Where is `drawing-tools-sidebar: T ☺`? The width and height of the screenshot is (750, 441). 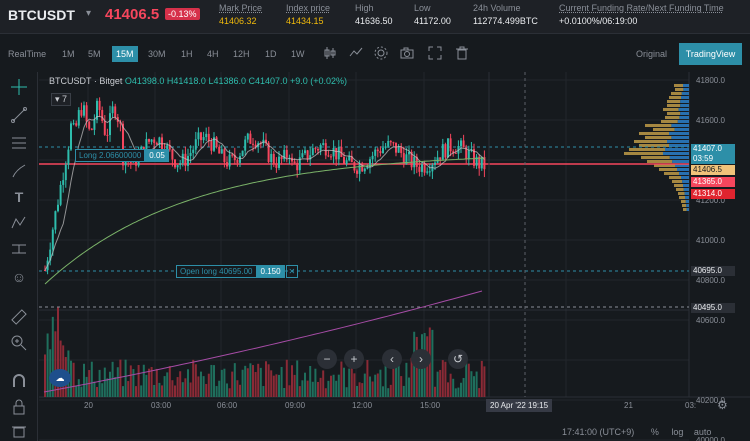 drawing-tools-sidebar: T ☺ is located at coordinates (19, 256).